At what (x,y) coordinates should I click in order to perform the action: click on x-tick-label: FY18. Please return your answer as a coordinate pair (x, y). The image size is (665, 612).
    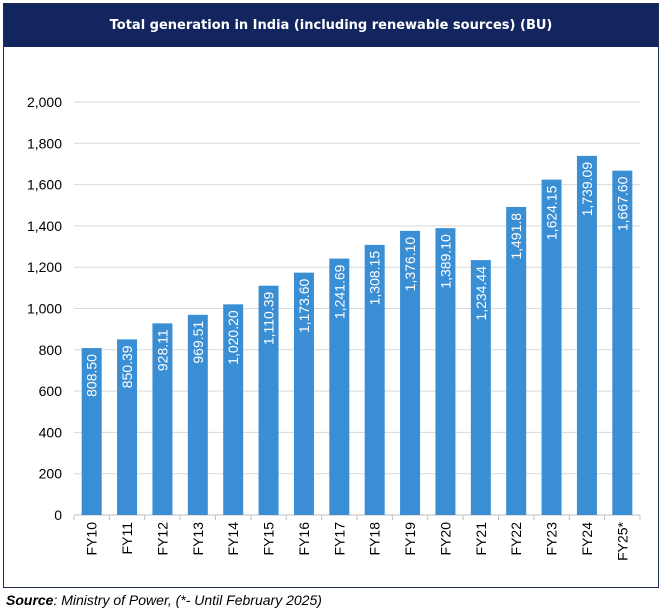
    Looking at the image, I should click on (375, 539).